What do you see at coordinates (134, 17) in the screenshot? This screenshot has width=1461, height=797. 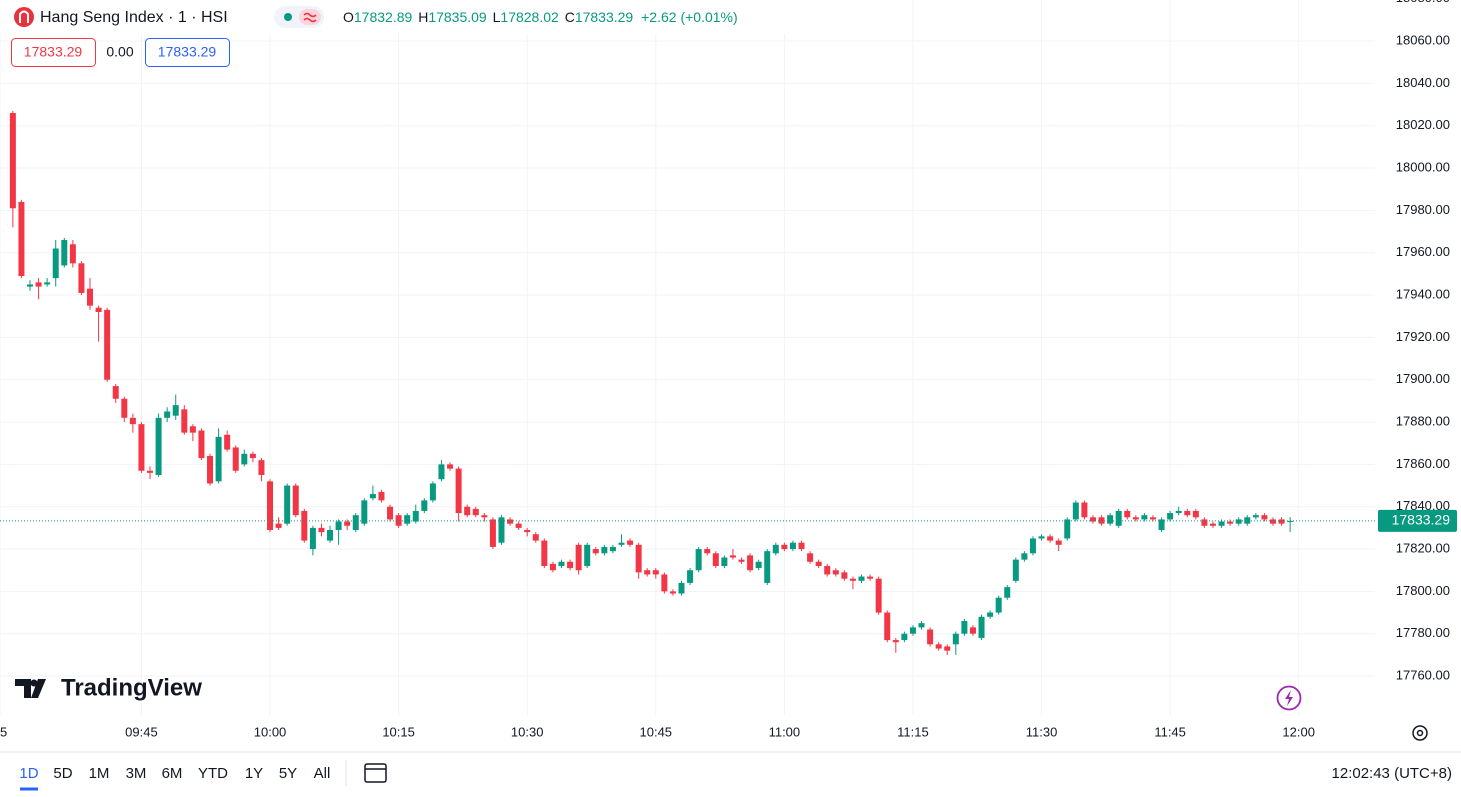 I see `symbol-title: Hang Seng Index · 1 · HSI` at bounding box center [134, 17].